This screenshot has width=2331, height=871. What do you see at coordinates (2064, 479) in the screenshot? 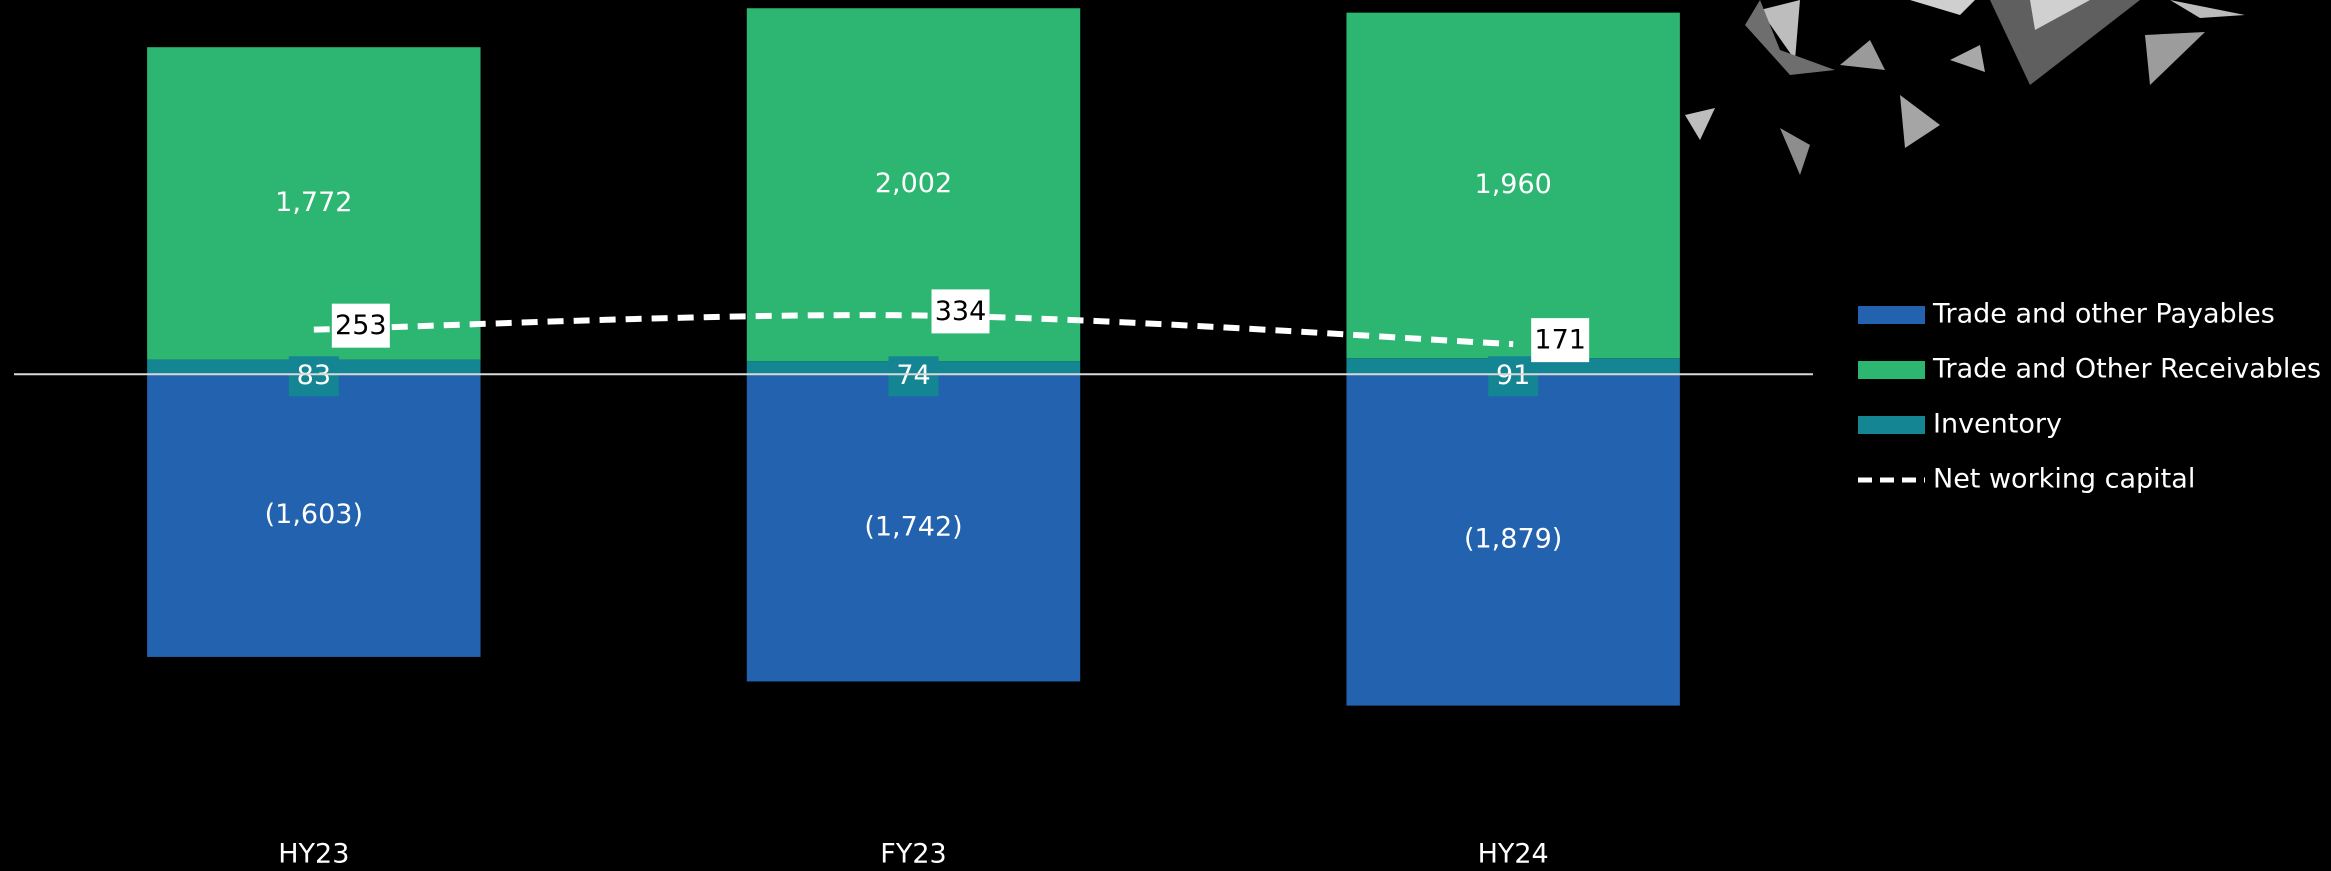
I see `legend-label: Net working capital` at bounding box center [2064, 479].